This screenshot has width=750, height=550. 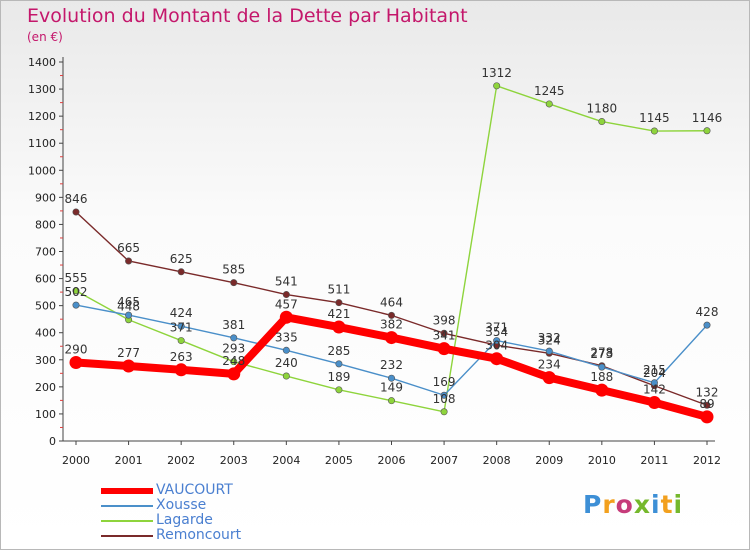 What do you see at coordinates (707, 118) in the screenshot?
I see `data-label-lagarde: 1146` at bounding box center [707, 118].